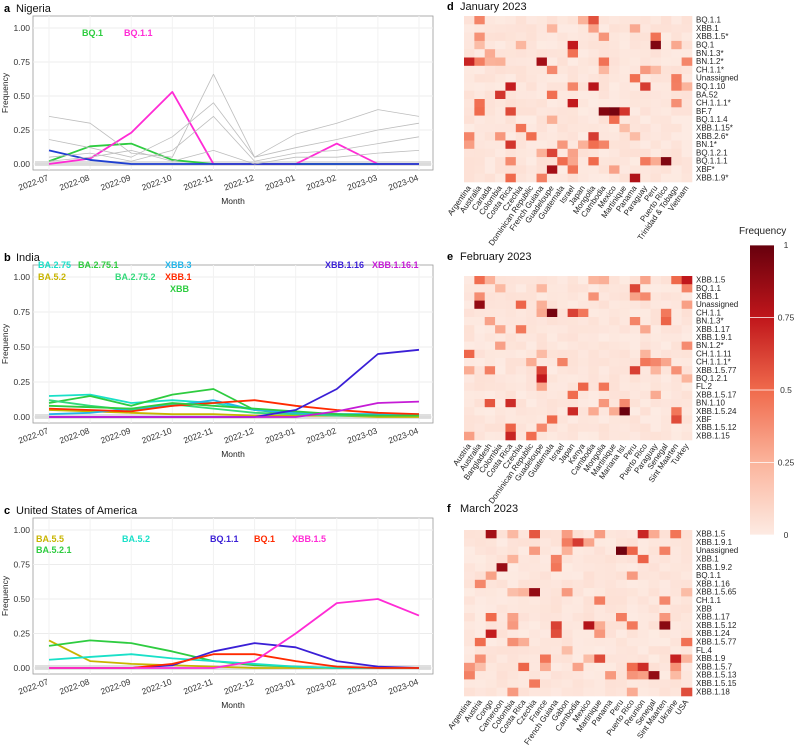 This screenshot has width=797, height=748. What do you see at coordinates (21, 599) in the screenshot?
I see `y-tick-label: 0.50` at bounding box center [21, 599].